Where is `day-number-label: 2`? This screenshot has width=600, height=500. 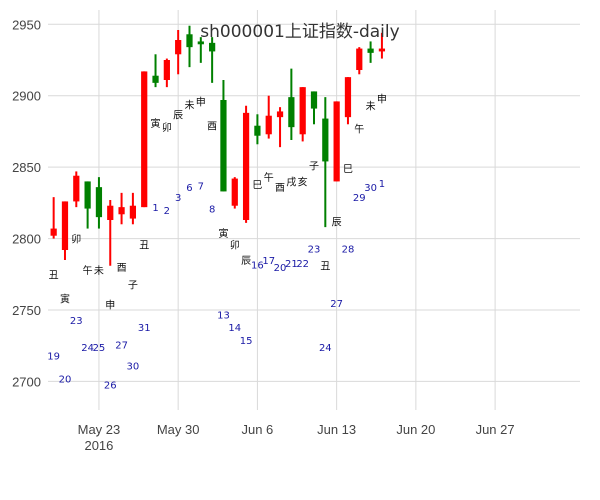 day-number-label: 2 is located at coordinates (167, 211).